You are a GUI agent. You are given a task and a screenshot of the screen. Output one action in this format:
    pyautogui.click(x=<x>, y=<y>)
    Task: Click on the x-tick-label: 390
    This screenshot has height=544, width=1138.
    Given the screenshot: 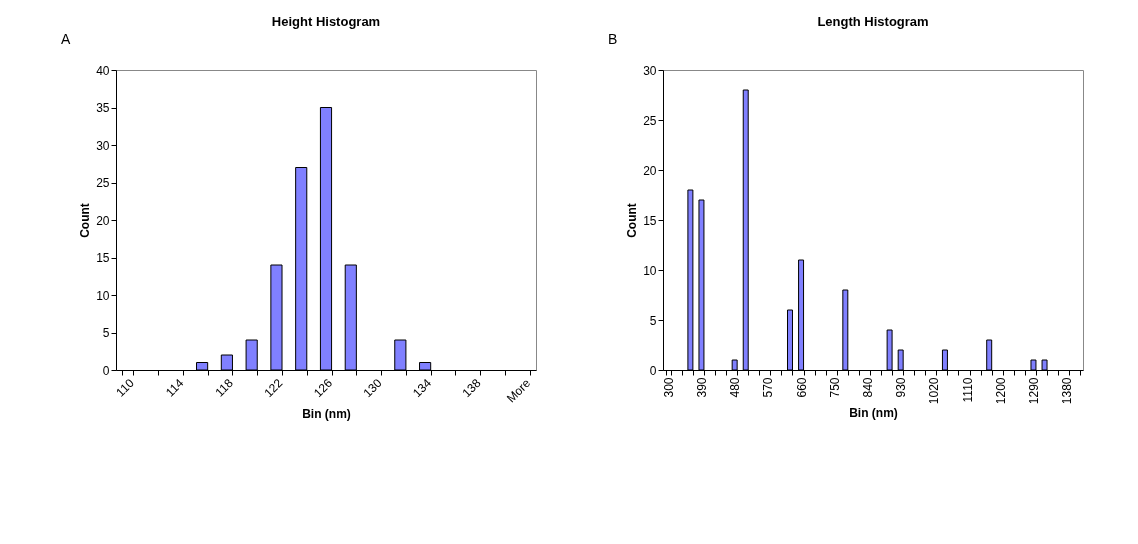 What is the action you would take?
    pyautogui.click(x=701, y=387)
    